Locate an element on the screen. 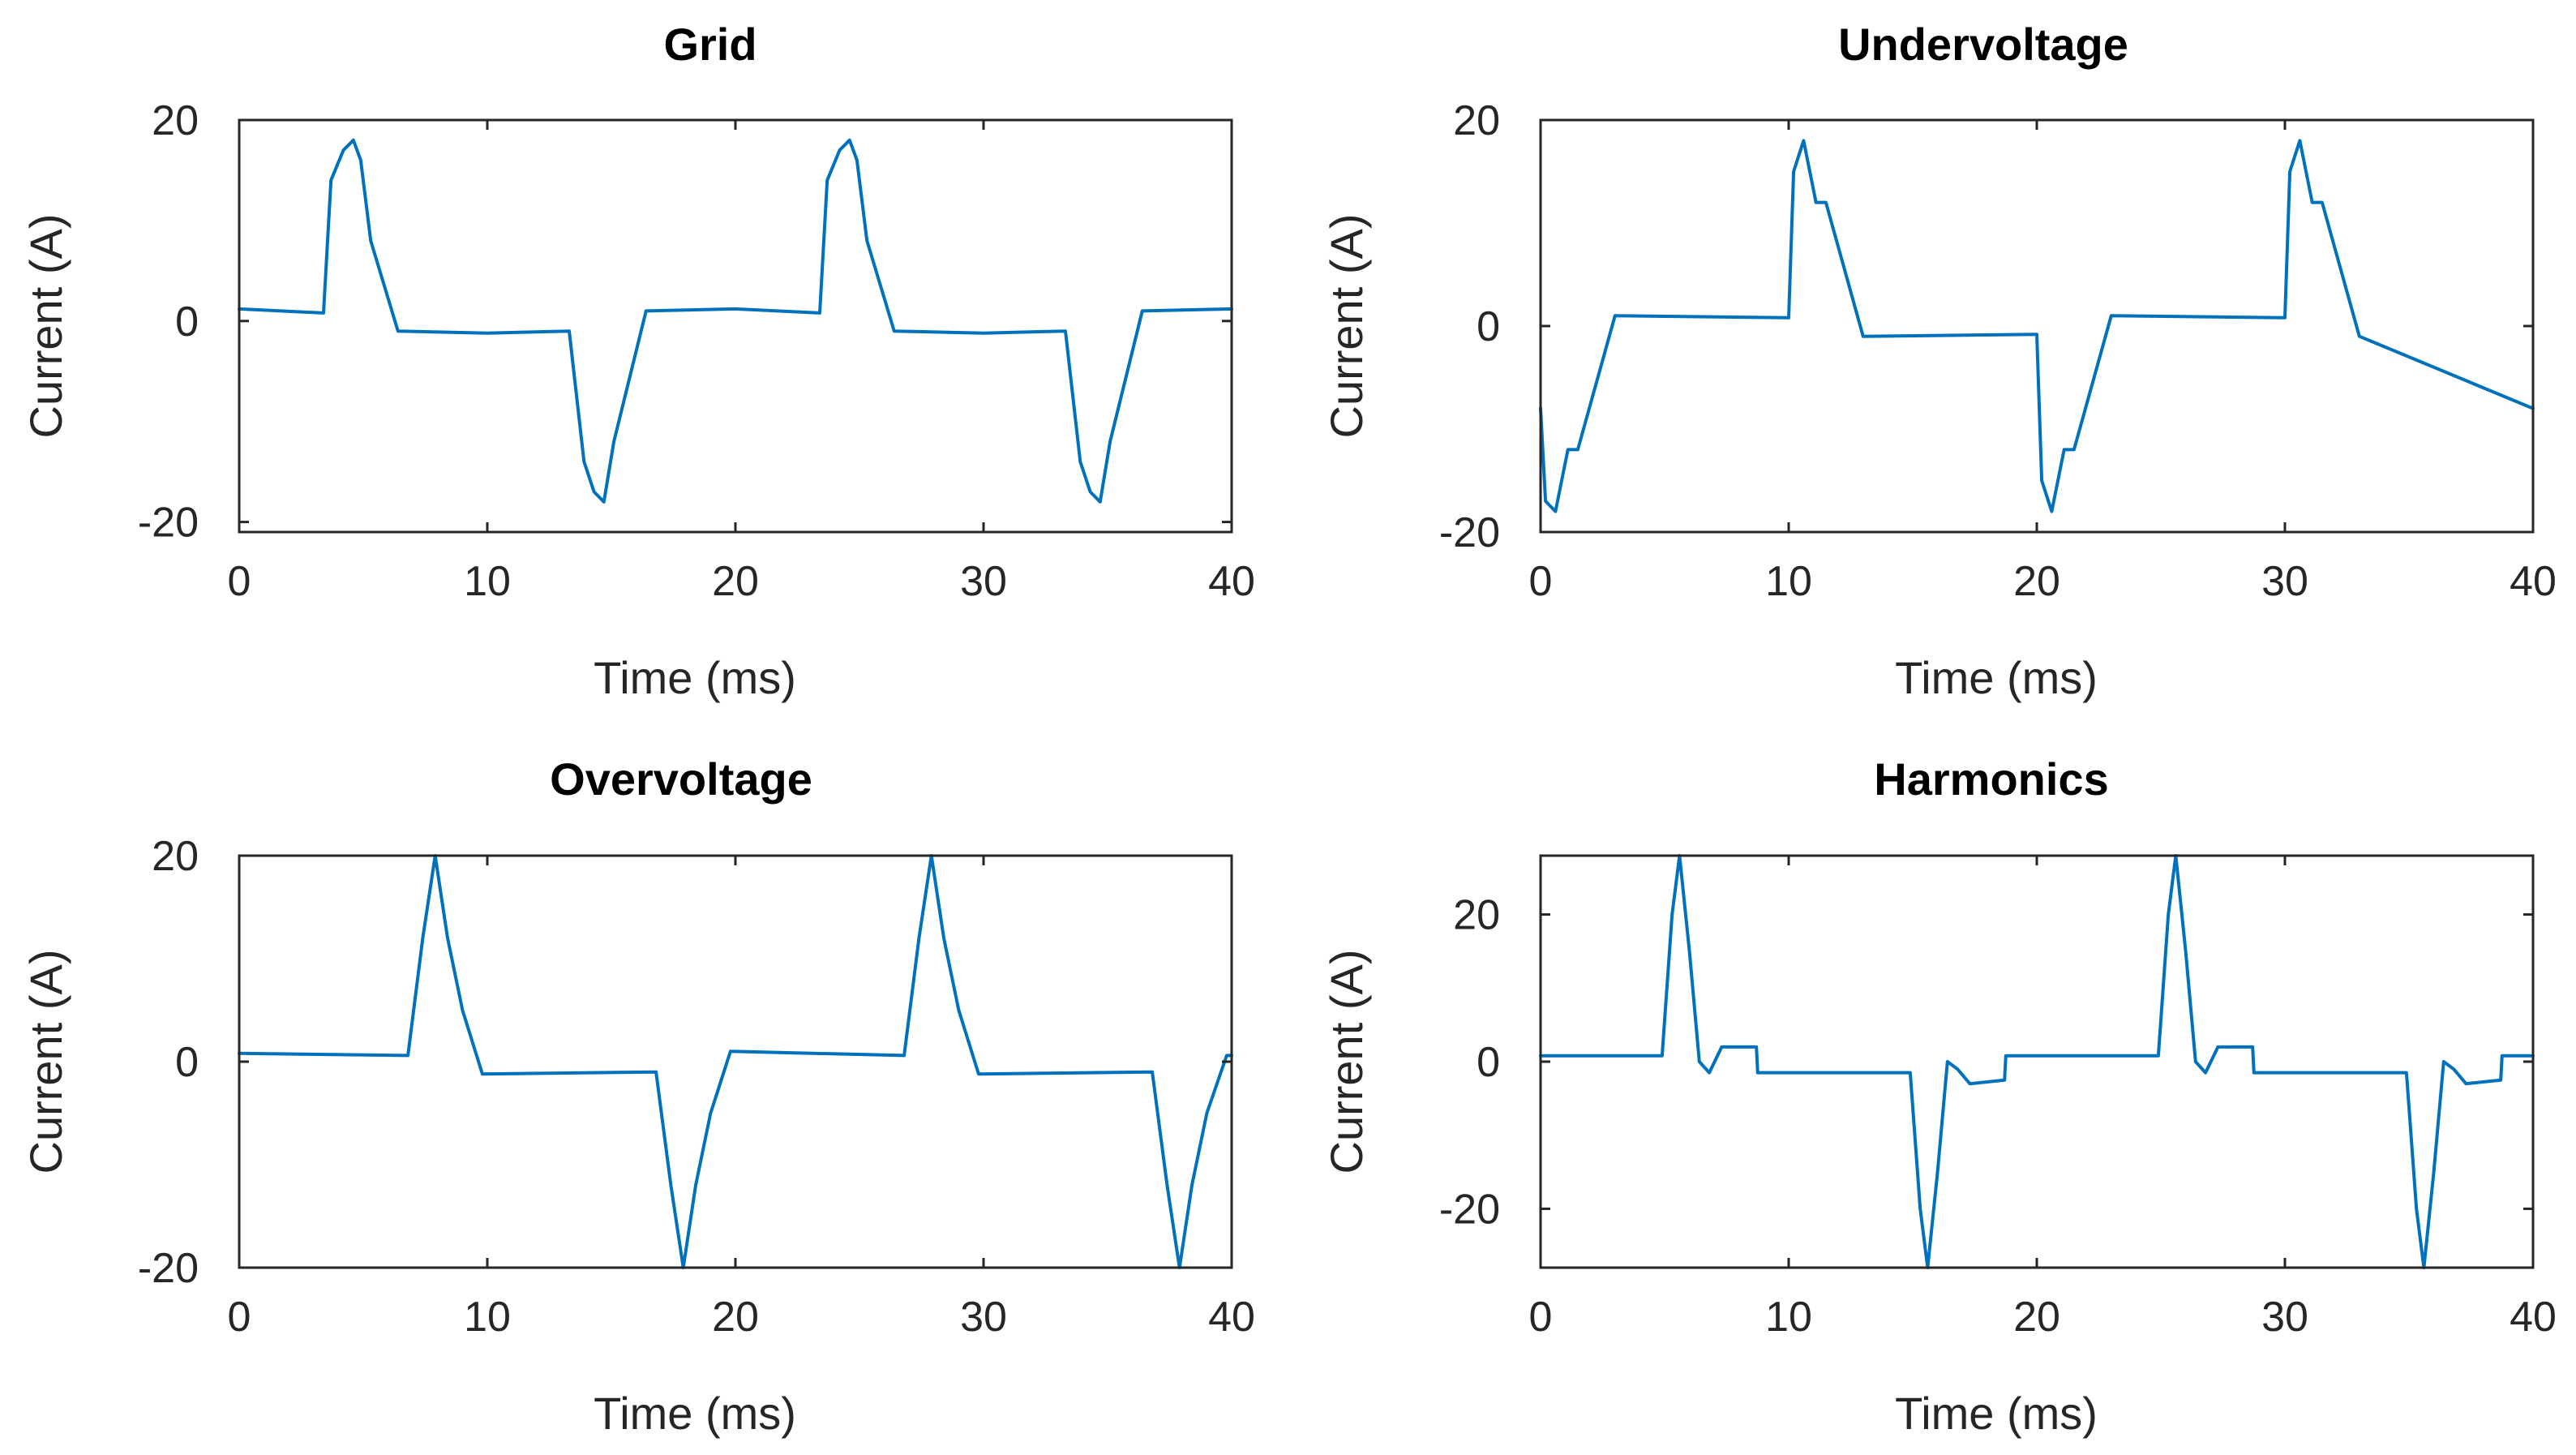 This screenshot has width=2576, height=1455. chart-title: Overvoltage is located at coordinates (681, 779).